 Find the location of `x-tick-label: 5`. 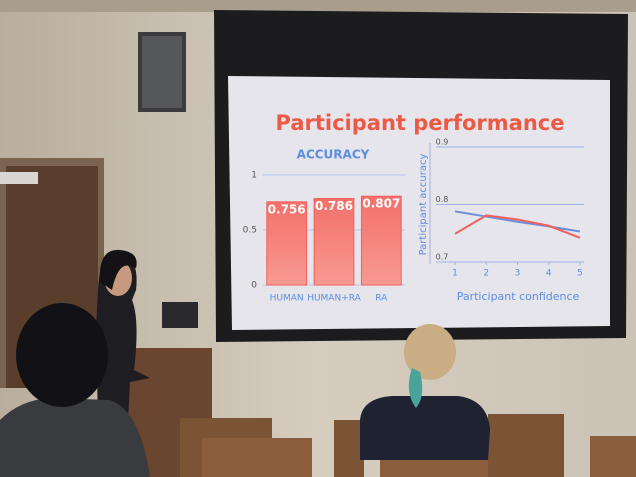

x-tick-label: 5 is located at coordinates (580, 274).